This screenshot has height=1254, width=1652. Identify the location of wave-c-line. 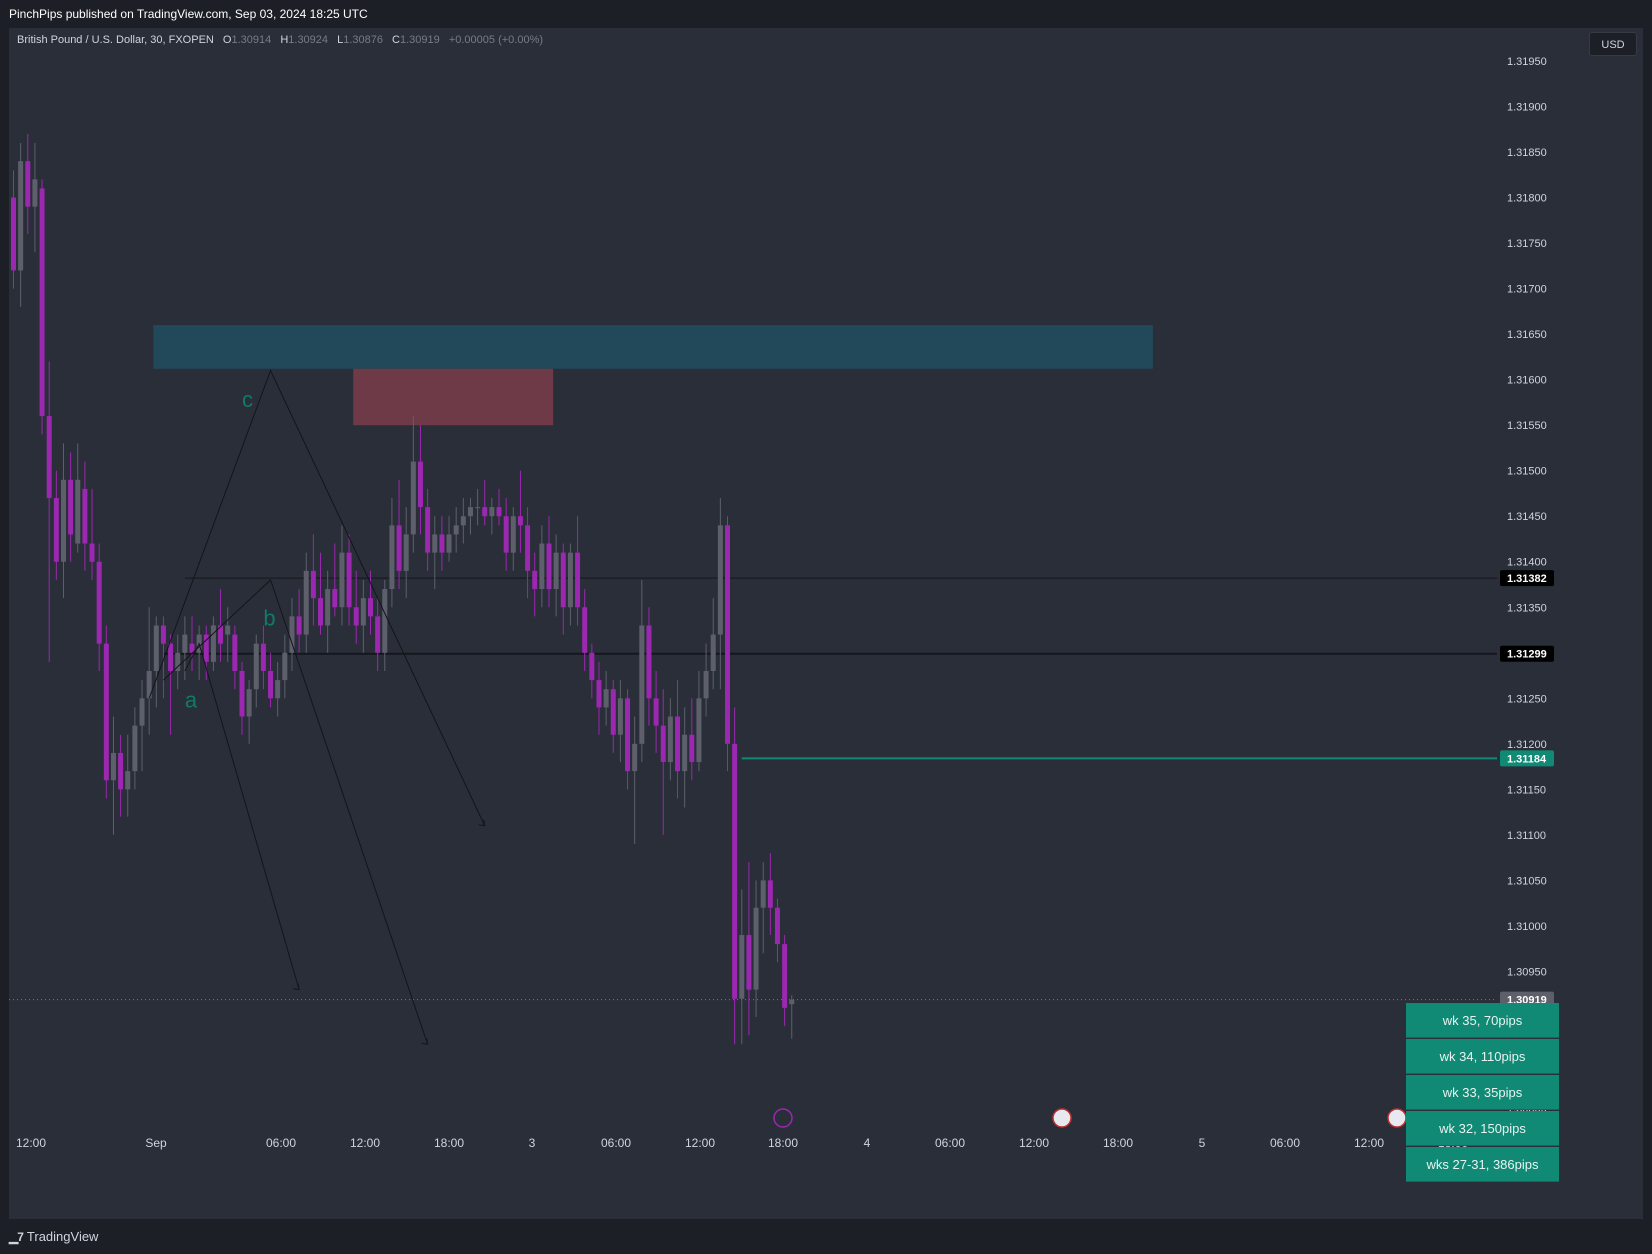
(317, 597).